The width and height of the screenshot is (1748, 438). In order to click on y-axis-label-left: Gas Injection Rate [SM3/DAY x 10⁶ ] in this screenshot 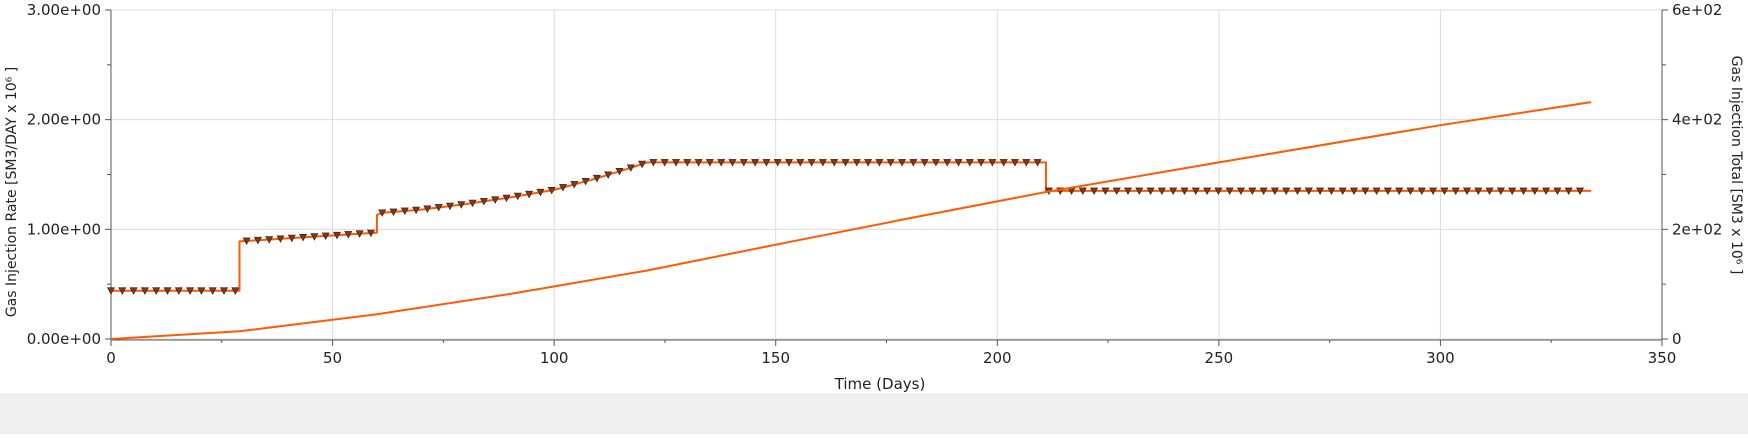, I will do `click(12, 192)`.